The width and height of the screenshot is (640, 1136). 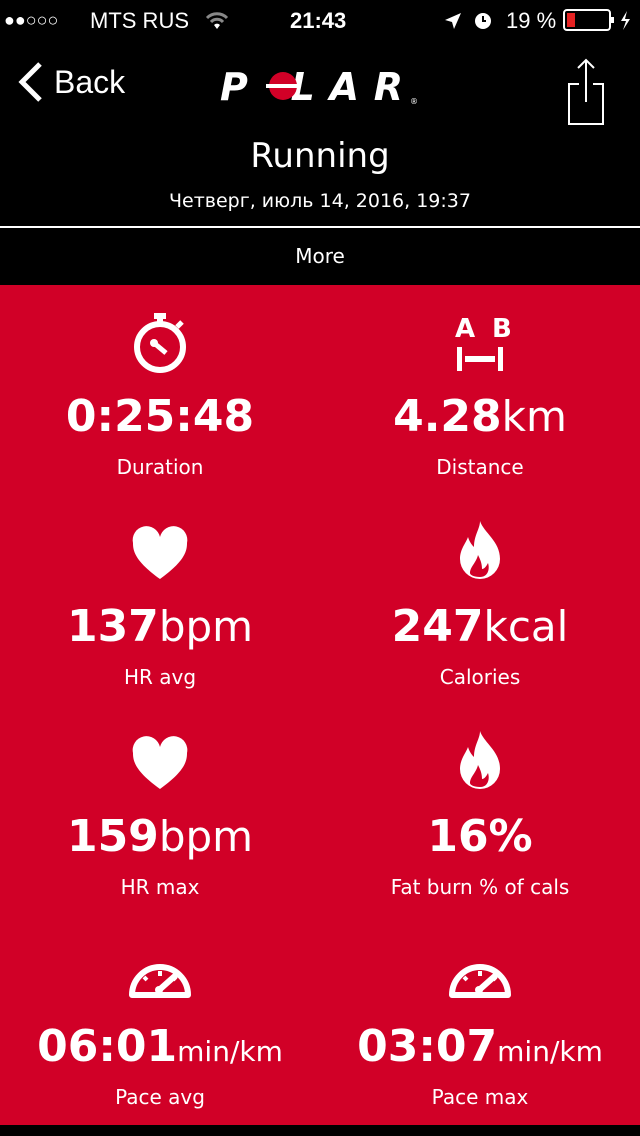 I want to click on share-button, so click(x=586, y=91).